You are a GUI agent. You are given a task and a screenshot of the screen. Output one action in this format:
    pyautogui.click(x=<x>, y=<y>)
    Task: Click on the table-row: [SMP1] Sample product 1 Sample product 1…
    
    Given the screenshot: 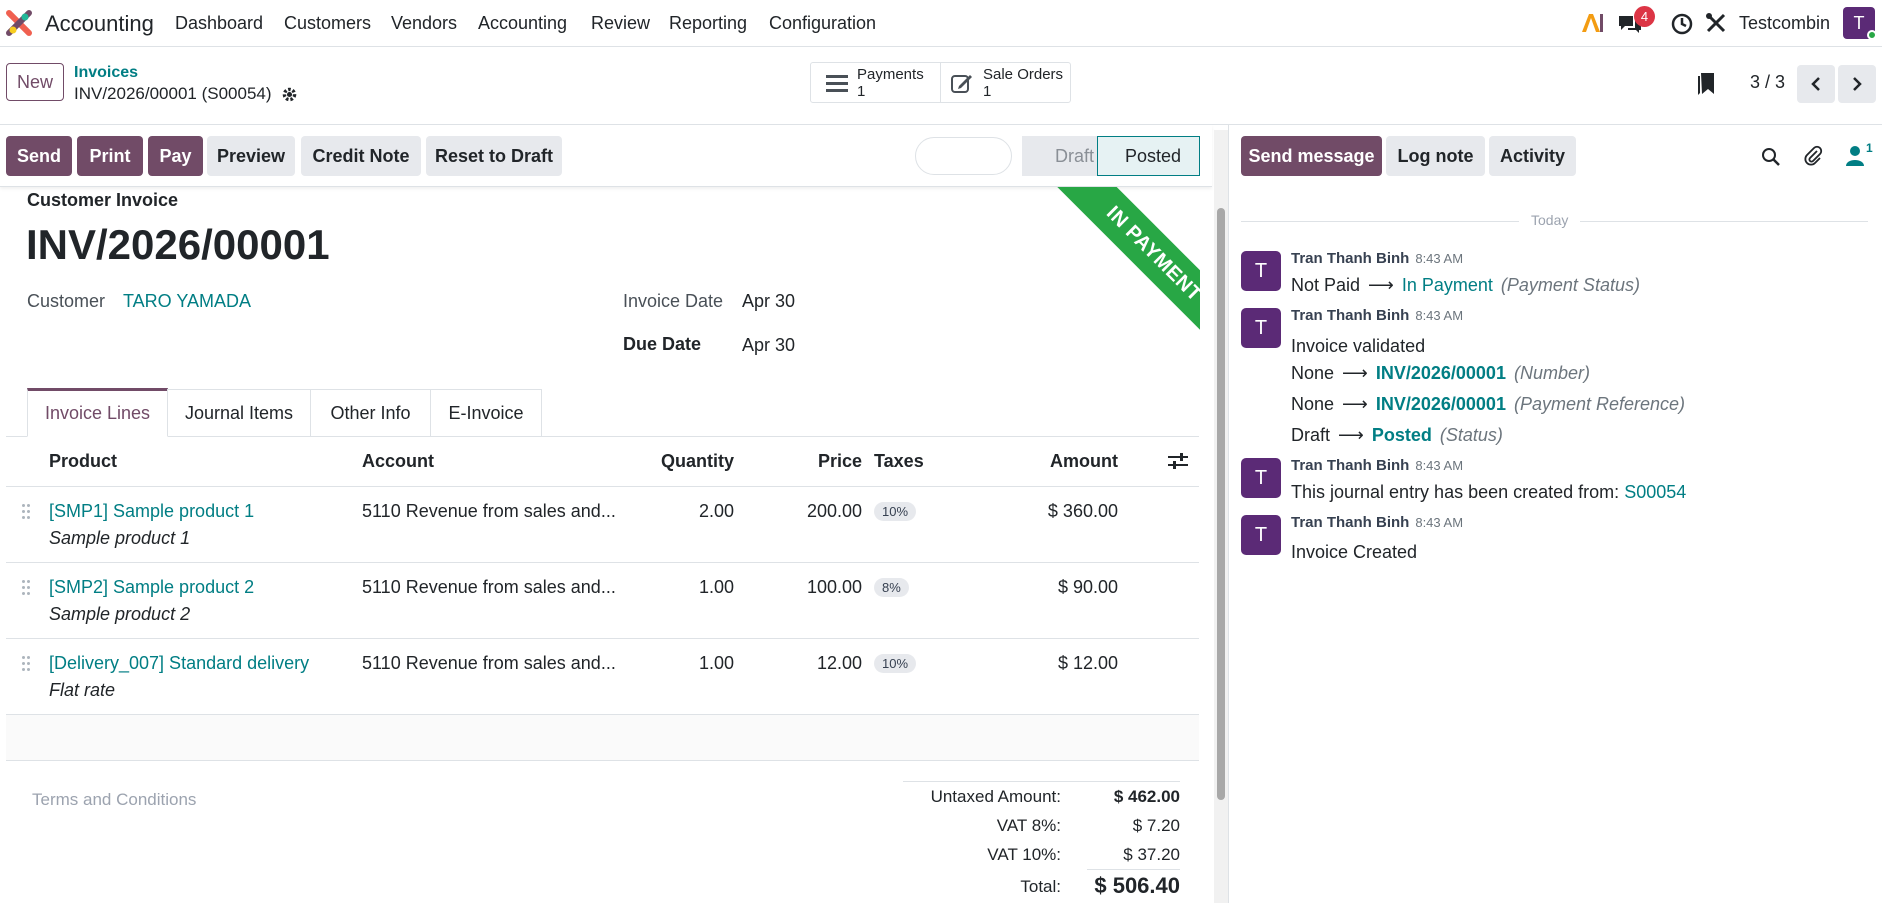 What is the action you would take?
    pyautogui.click(x=602, y=525)
    